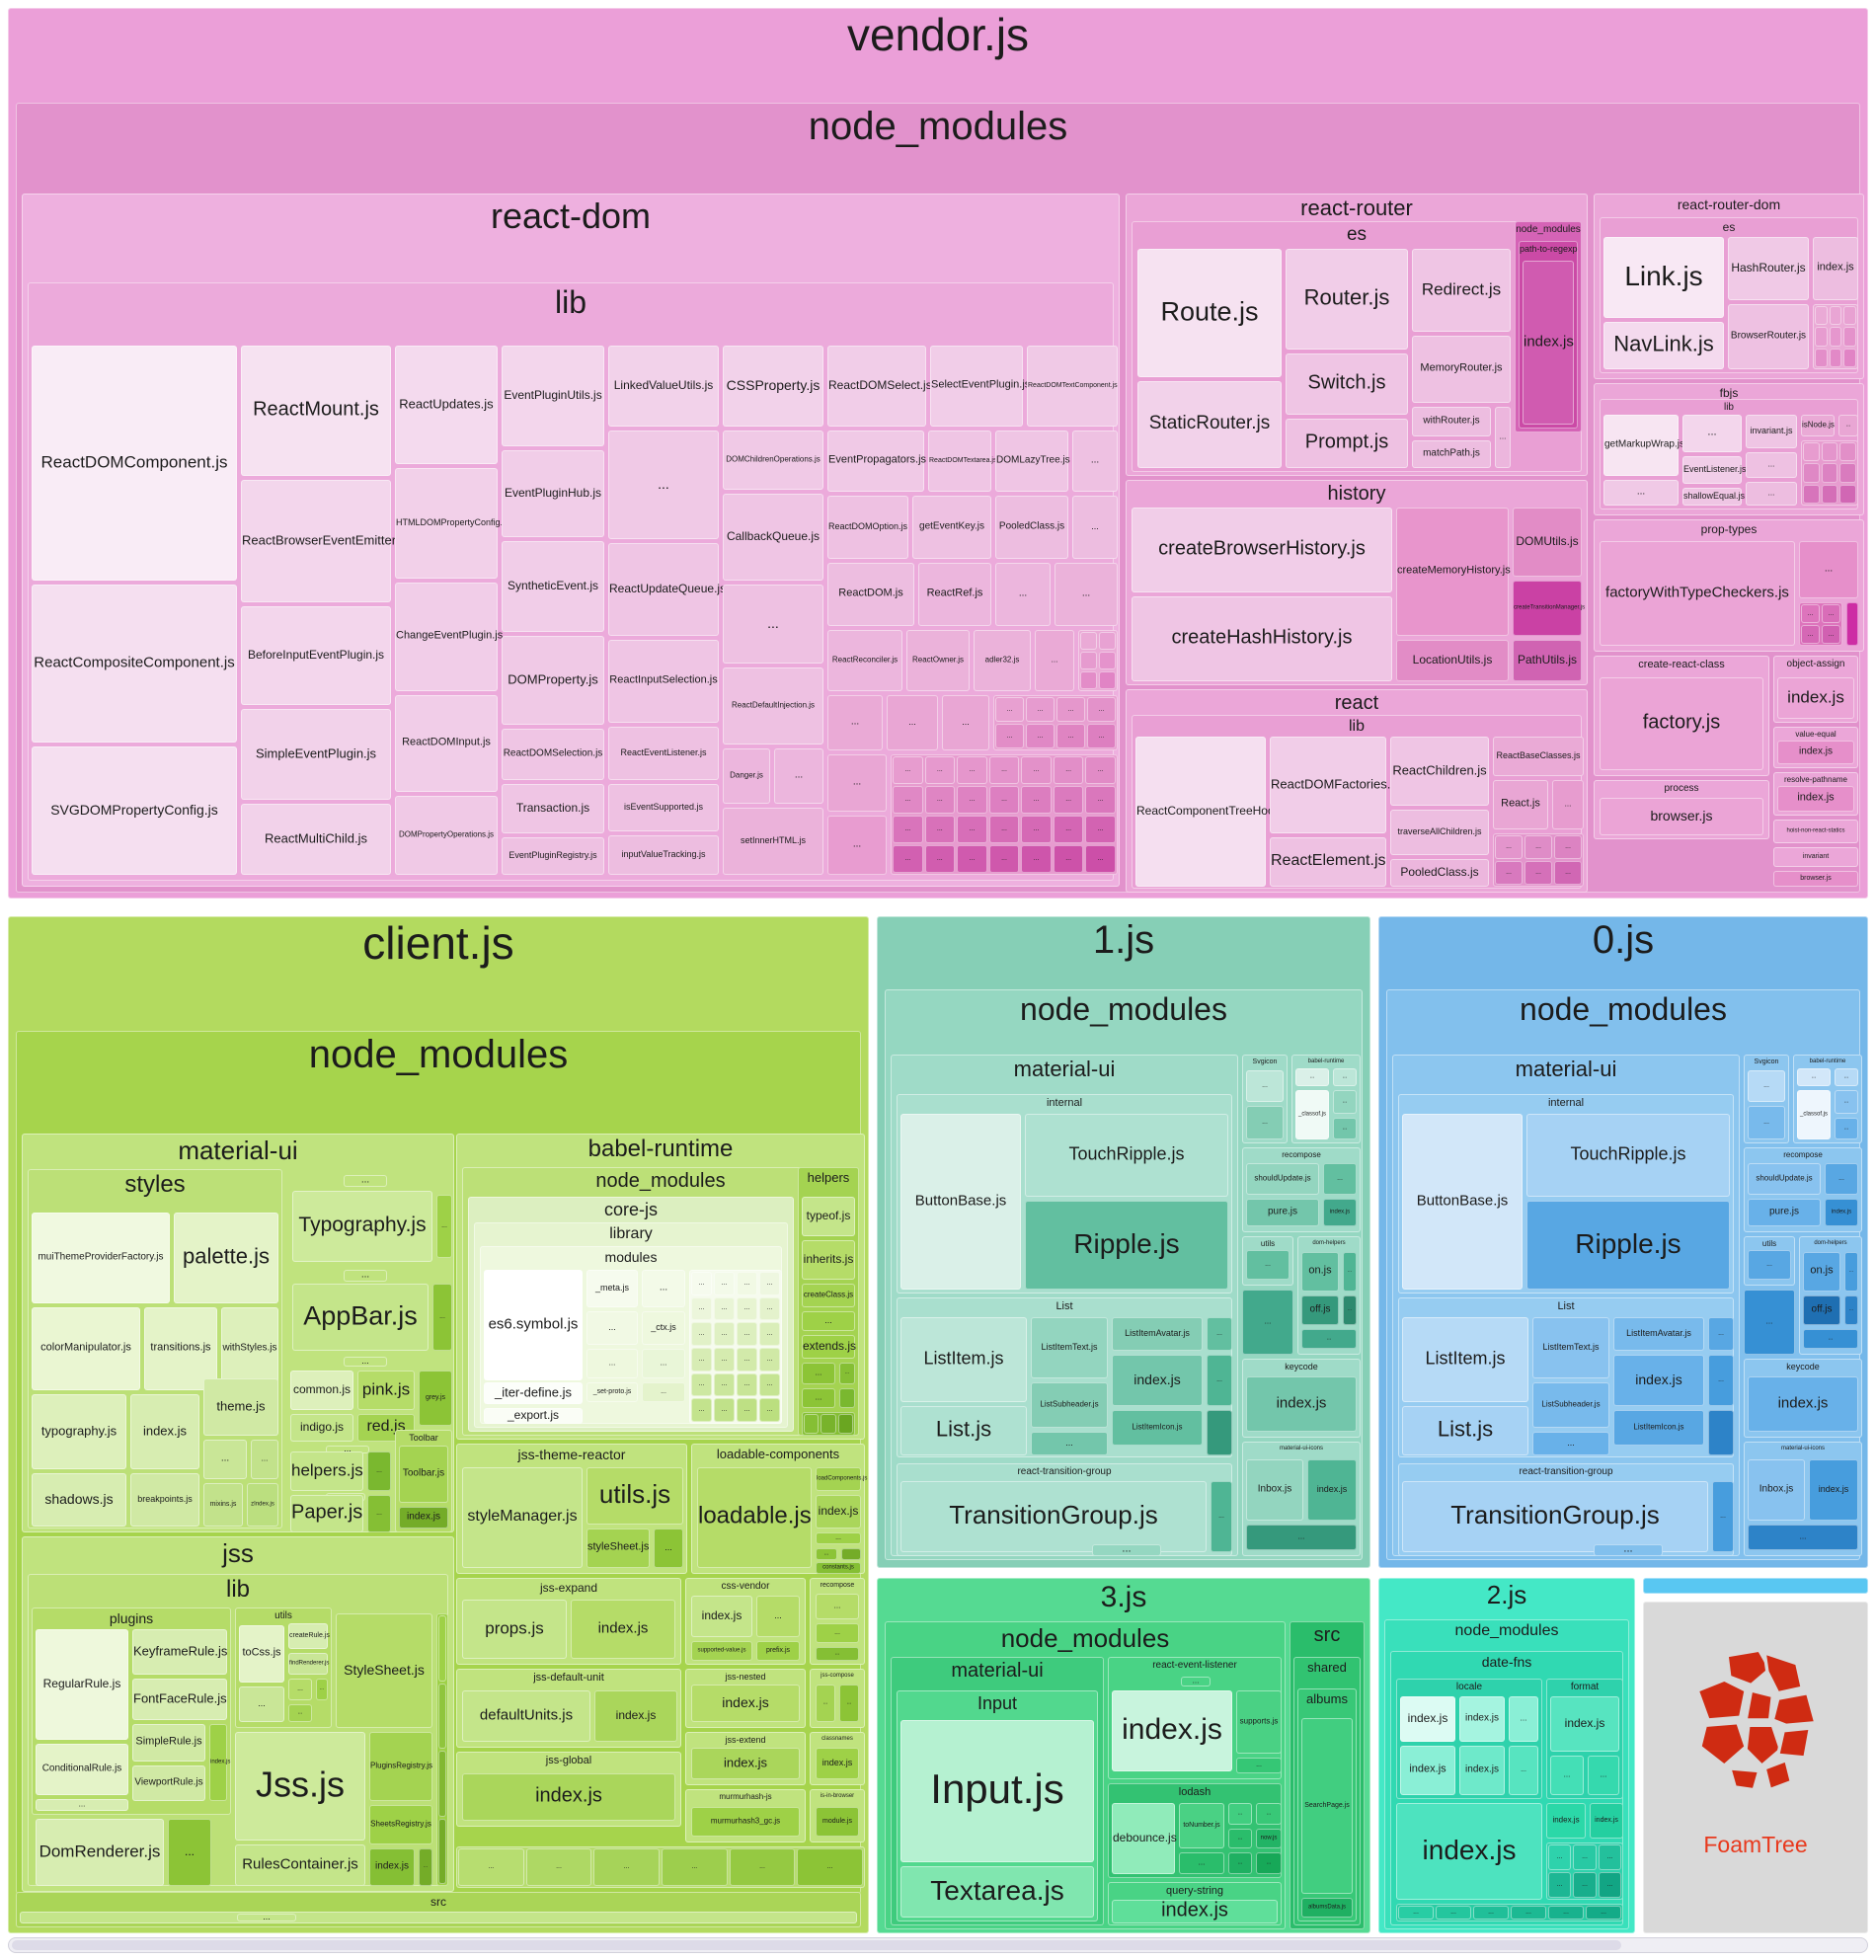  What do you see at coordinates (534, 1416) in the screenshot?
I see `file-tile: _export.js` at bounding box center [534, 1416].